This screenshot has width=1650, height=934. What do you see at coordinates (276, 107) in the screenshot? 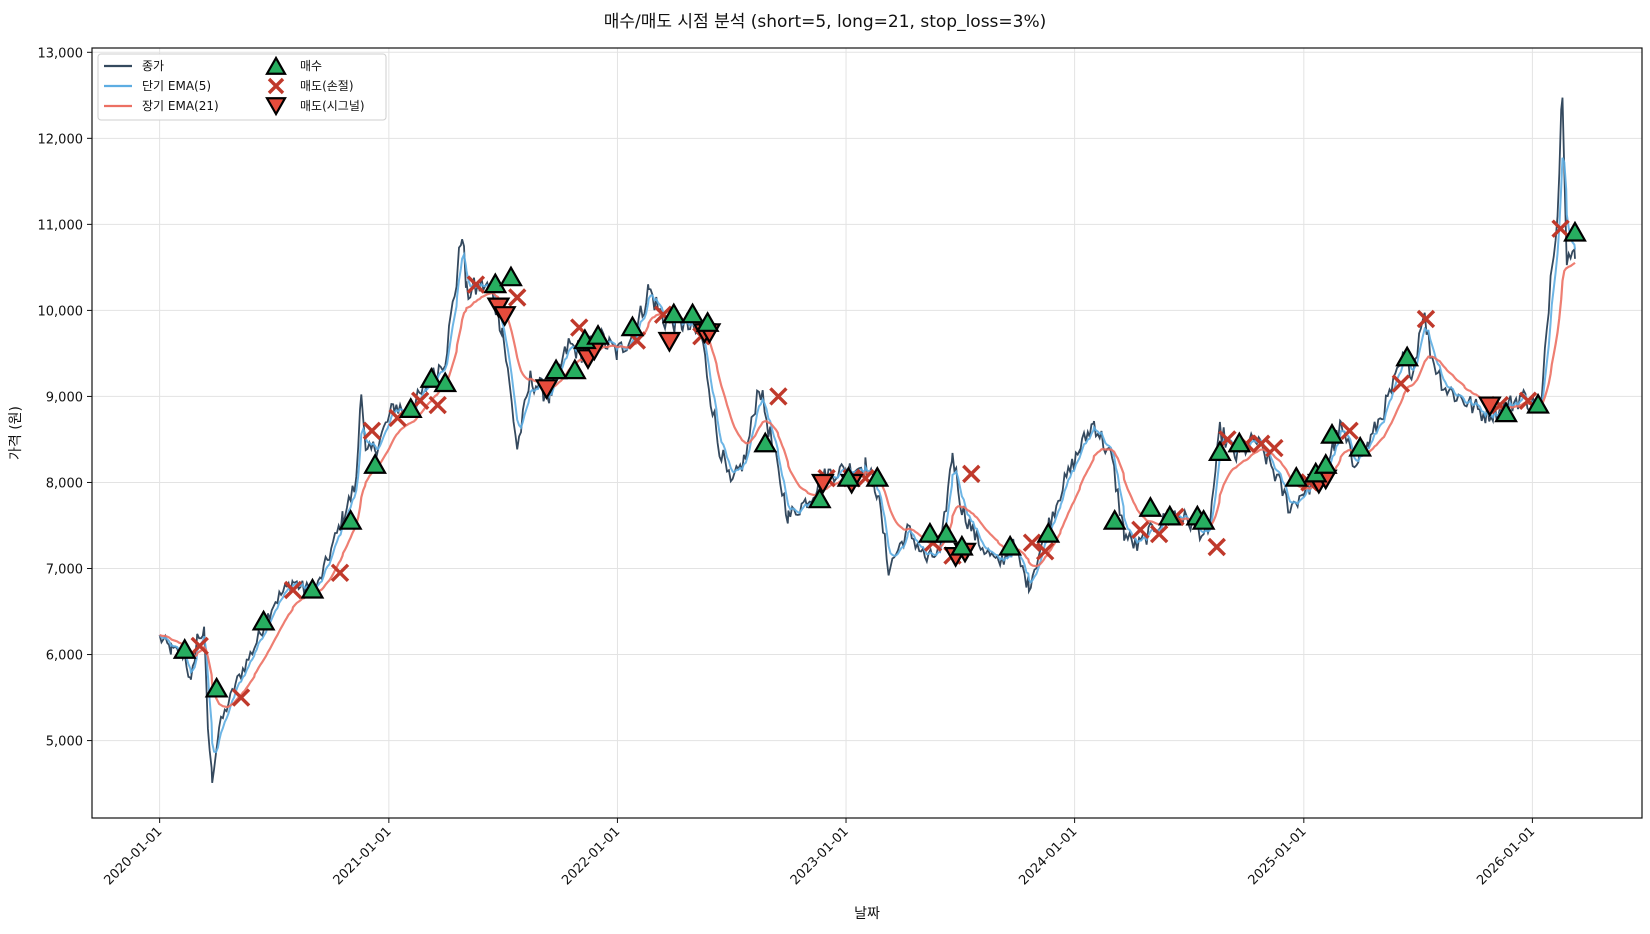
I see `legend-sell-signal-symbol` at bounding box center [276, 107].